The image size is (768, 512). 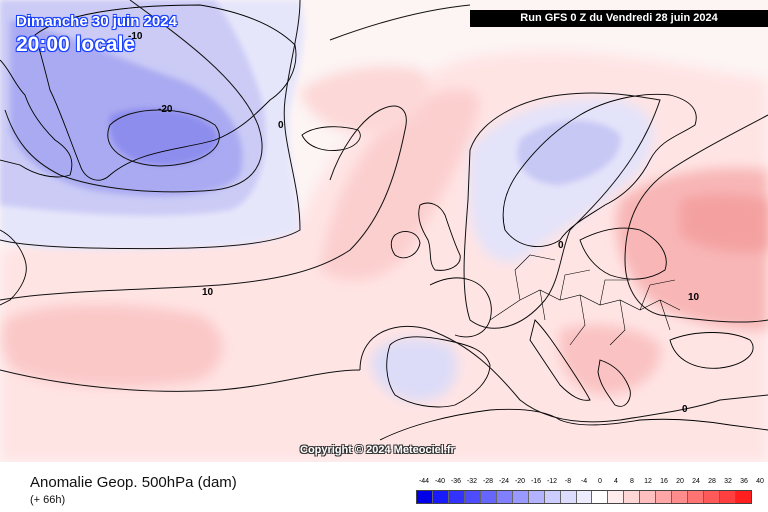 What do you see at coordinates (133, 482) in the screenshot?
I see `map-parameter-title: Anomalie Geop. 500hPa (dam)` at bounding box center [133, 482].